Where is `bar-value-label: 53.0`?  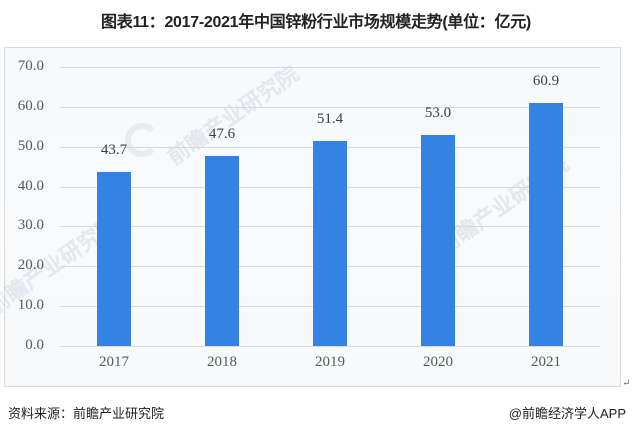 bar-value-label: 53.0 is located at coordinates (438, 113).